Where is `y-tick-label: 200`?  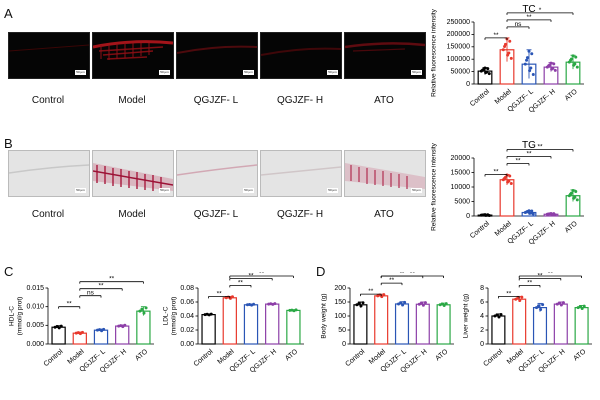
y-tick-label: 200 is located at coordinates (340, 288).